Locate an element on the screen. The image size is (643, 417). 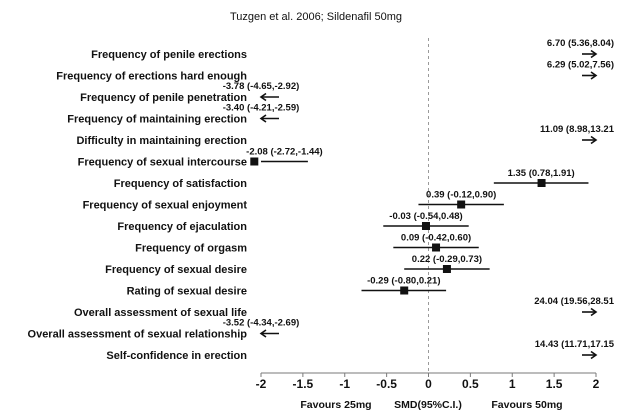
ci-value-label: 24.04 (19.56,28.51 is located at coordinates (574, 301).